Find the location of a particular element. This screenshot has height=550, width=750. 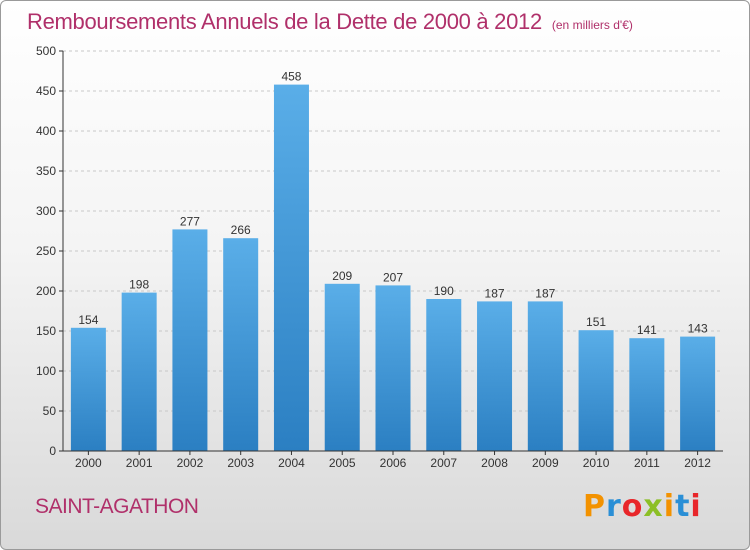

bar-value-label: 277 is located at coordinates (190, 221).